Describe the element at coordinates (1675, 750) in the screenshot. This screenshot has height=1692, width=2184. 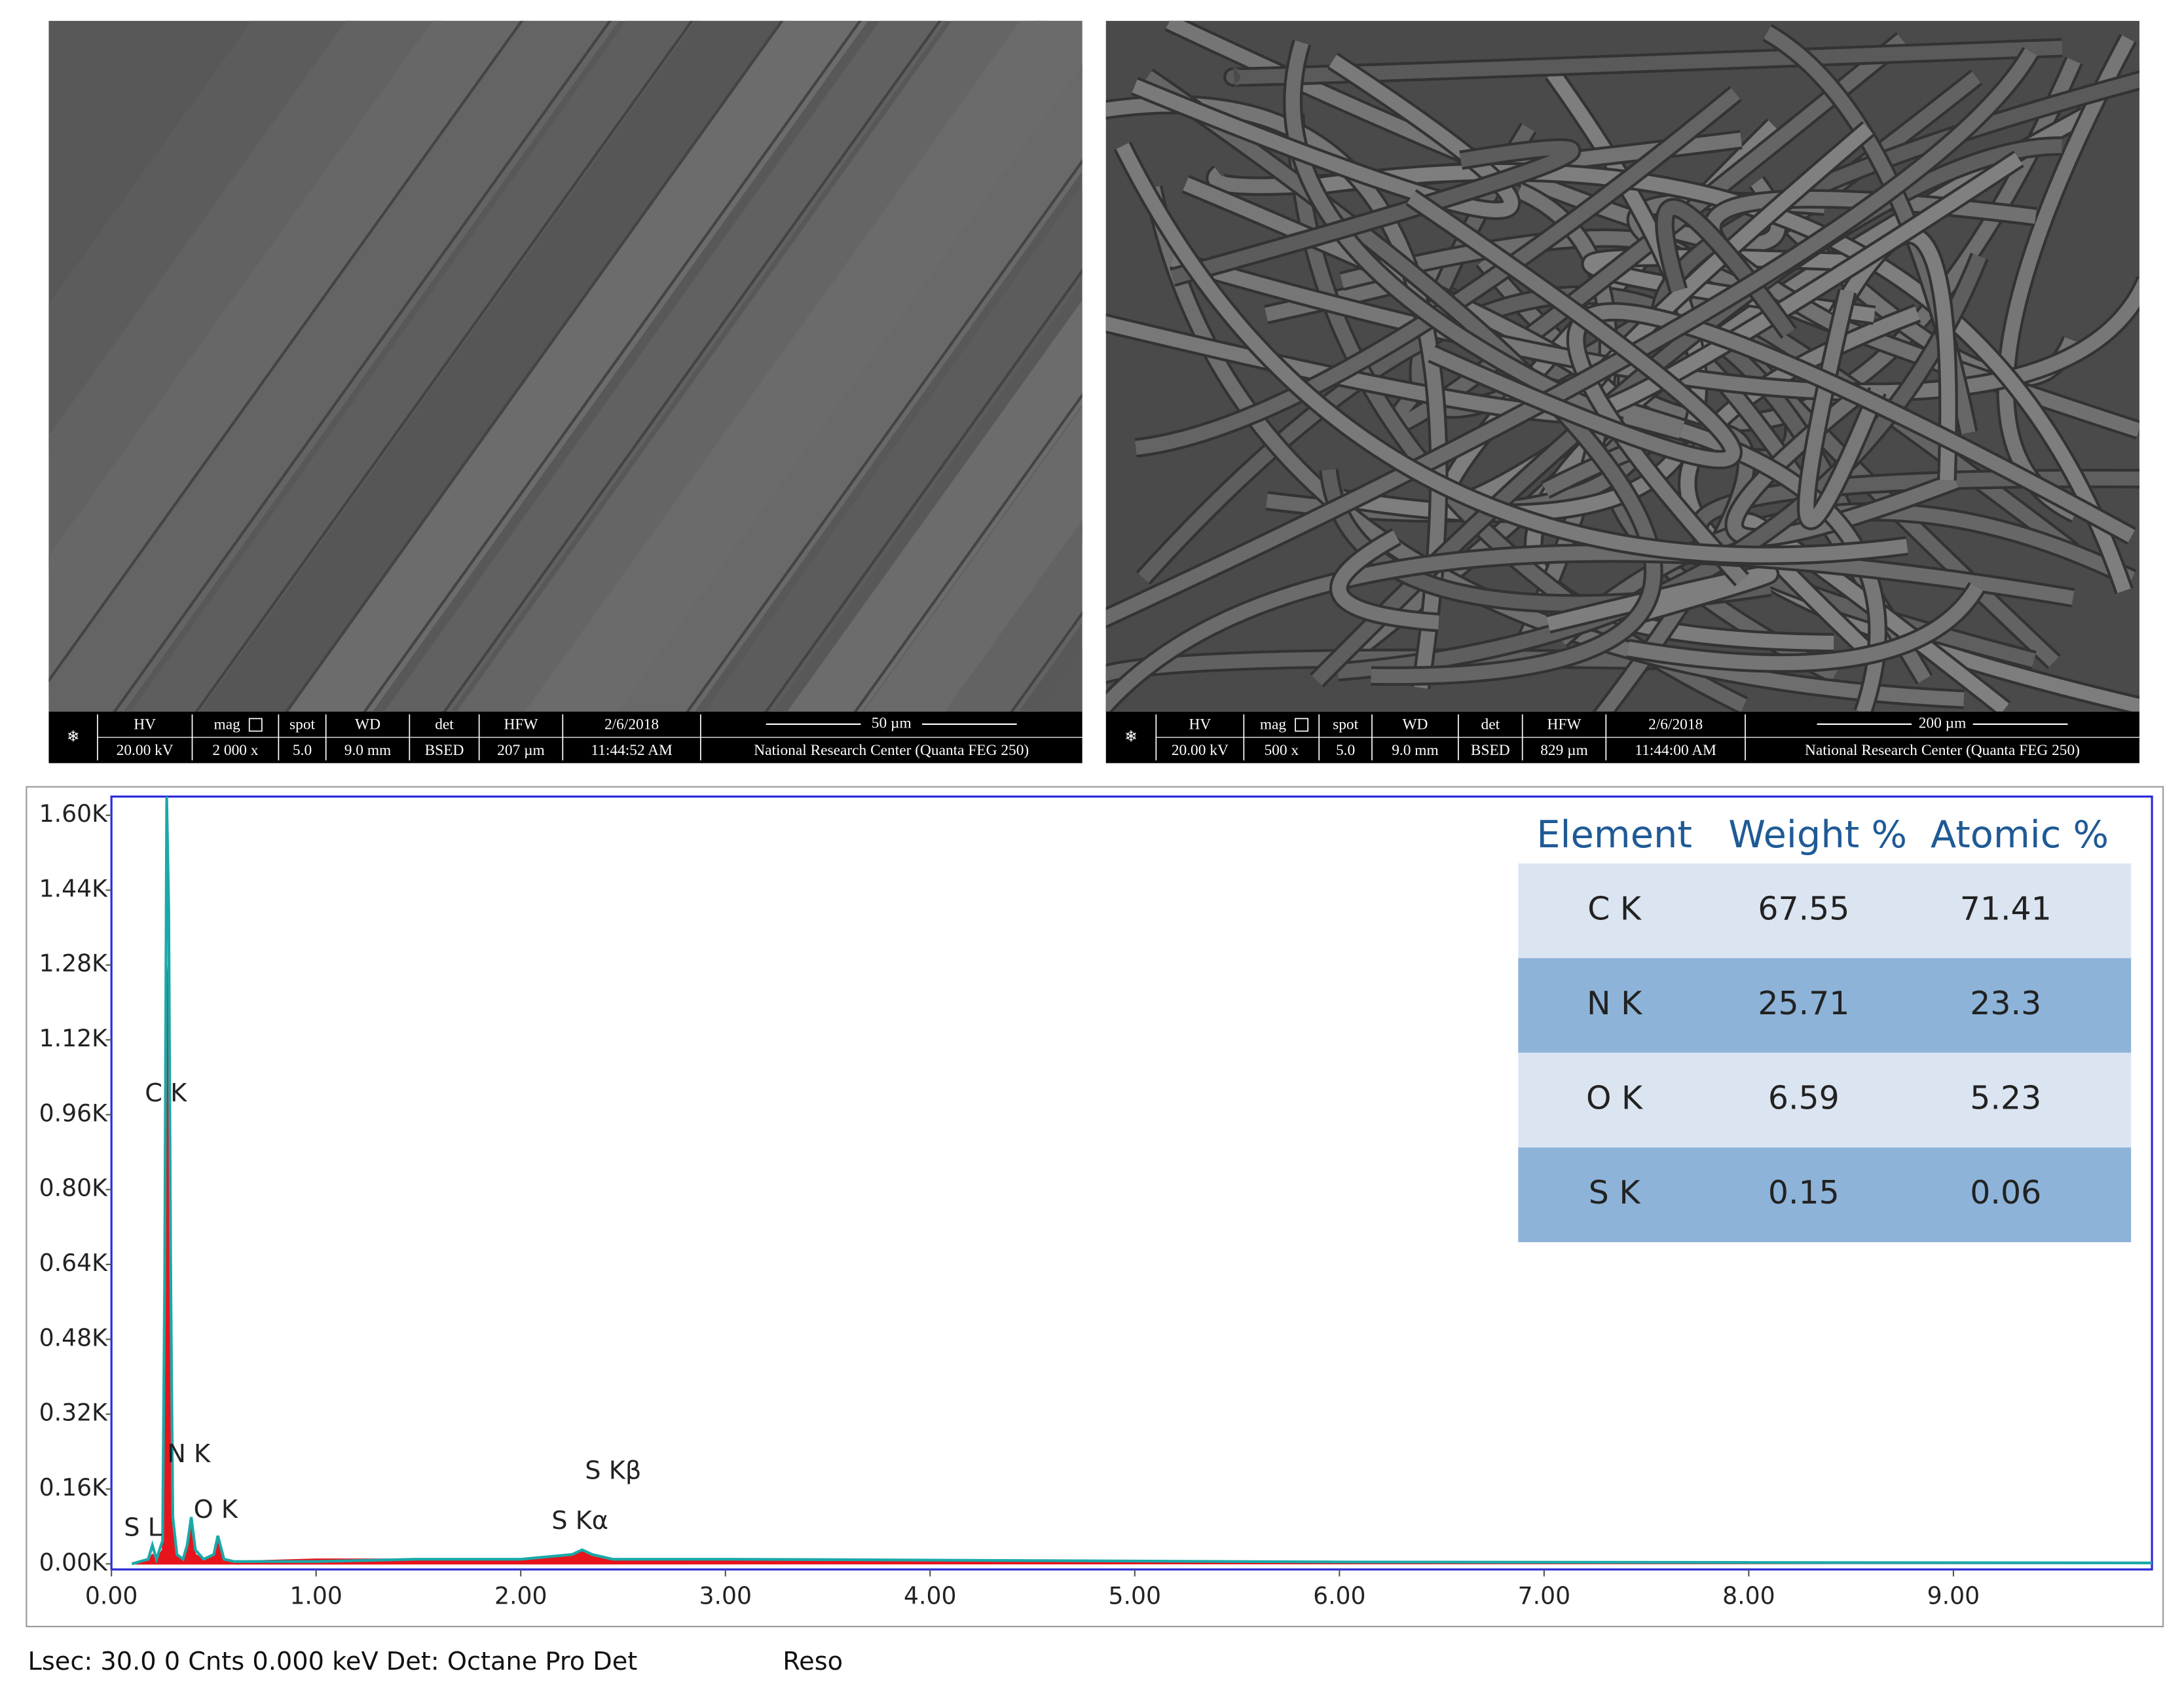
I see `bar-value: 11:44:00 AM` at that location.